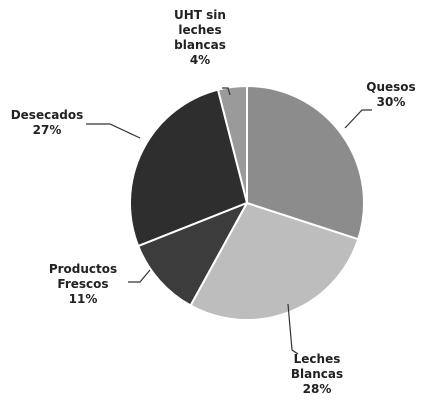  I want to click on category-label: Leches Blancas, so click(317, 366).